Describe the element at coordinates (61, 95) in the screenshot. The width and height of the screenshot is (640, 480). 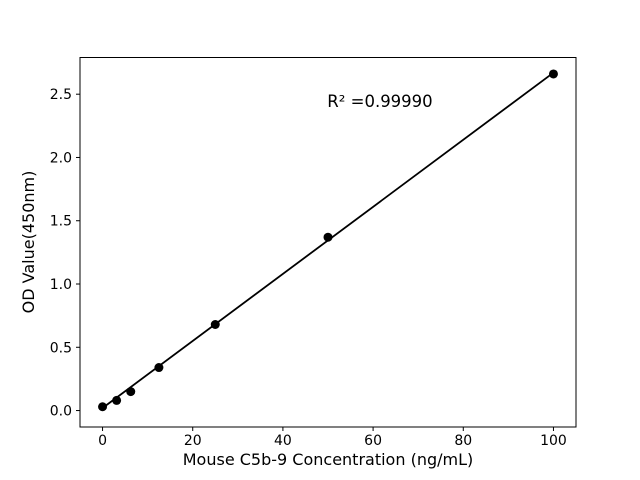
I see `y-axis-tick-label: 2.5` at that location.